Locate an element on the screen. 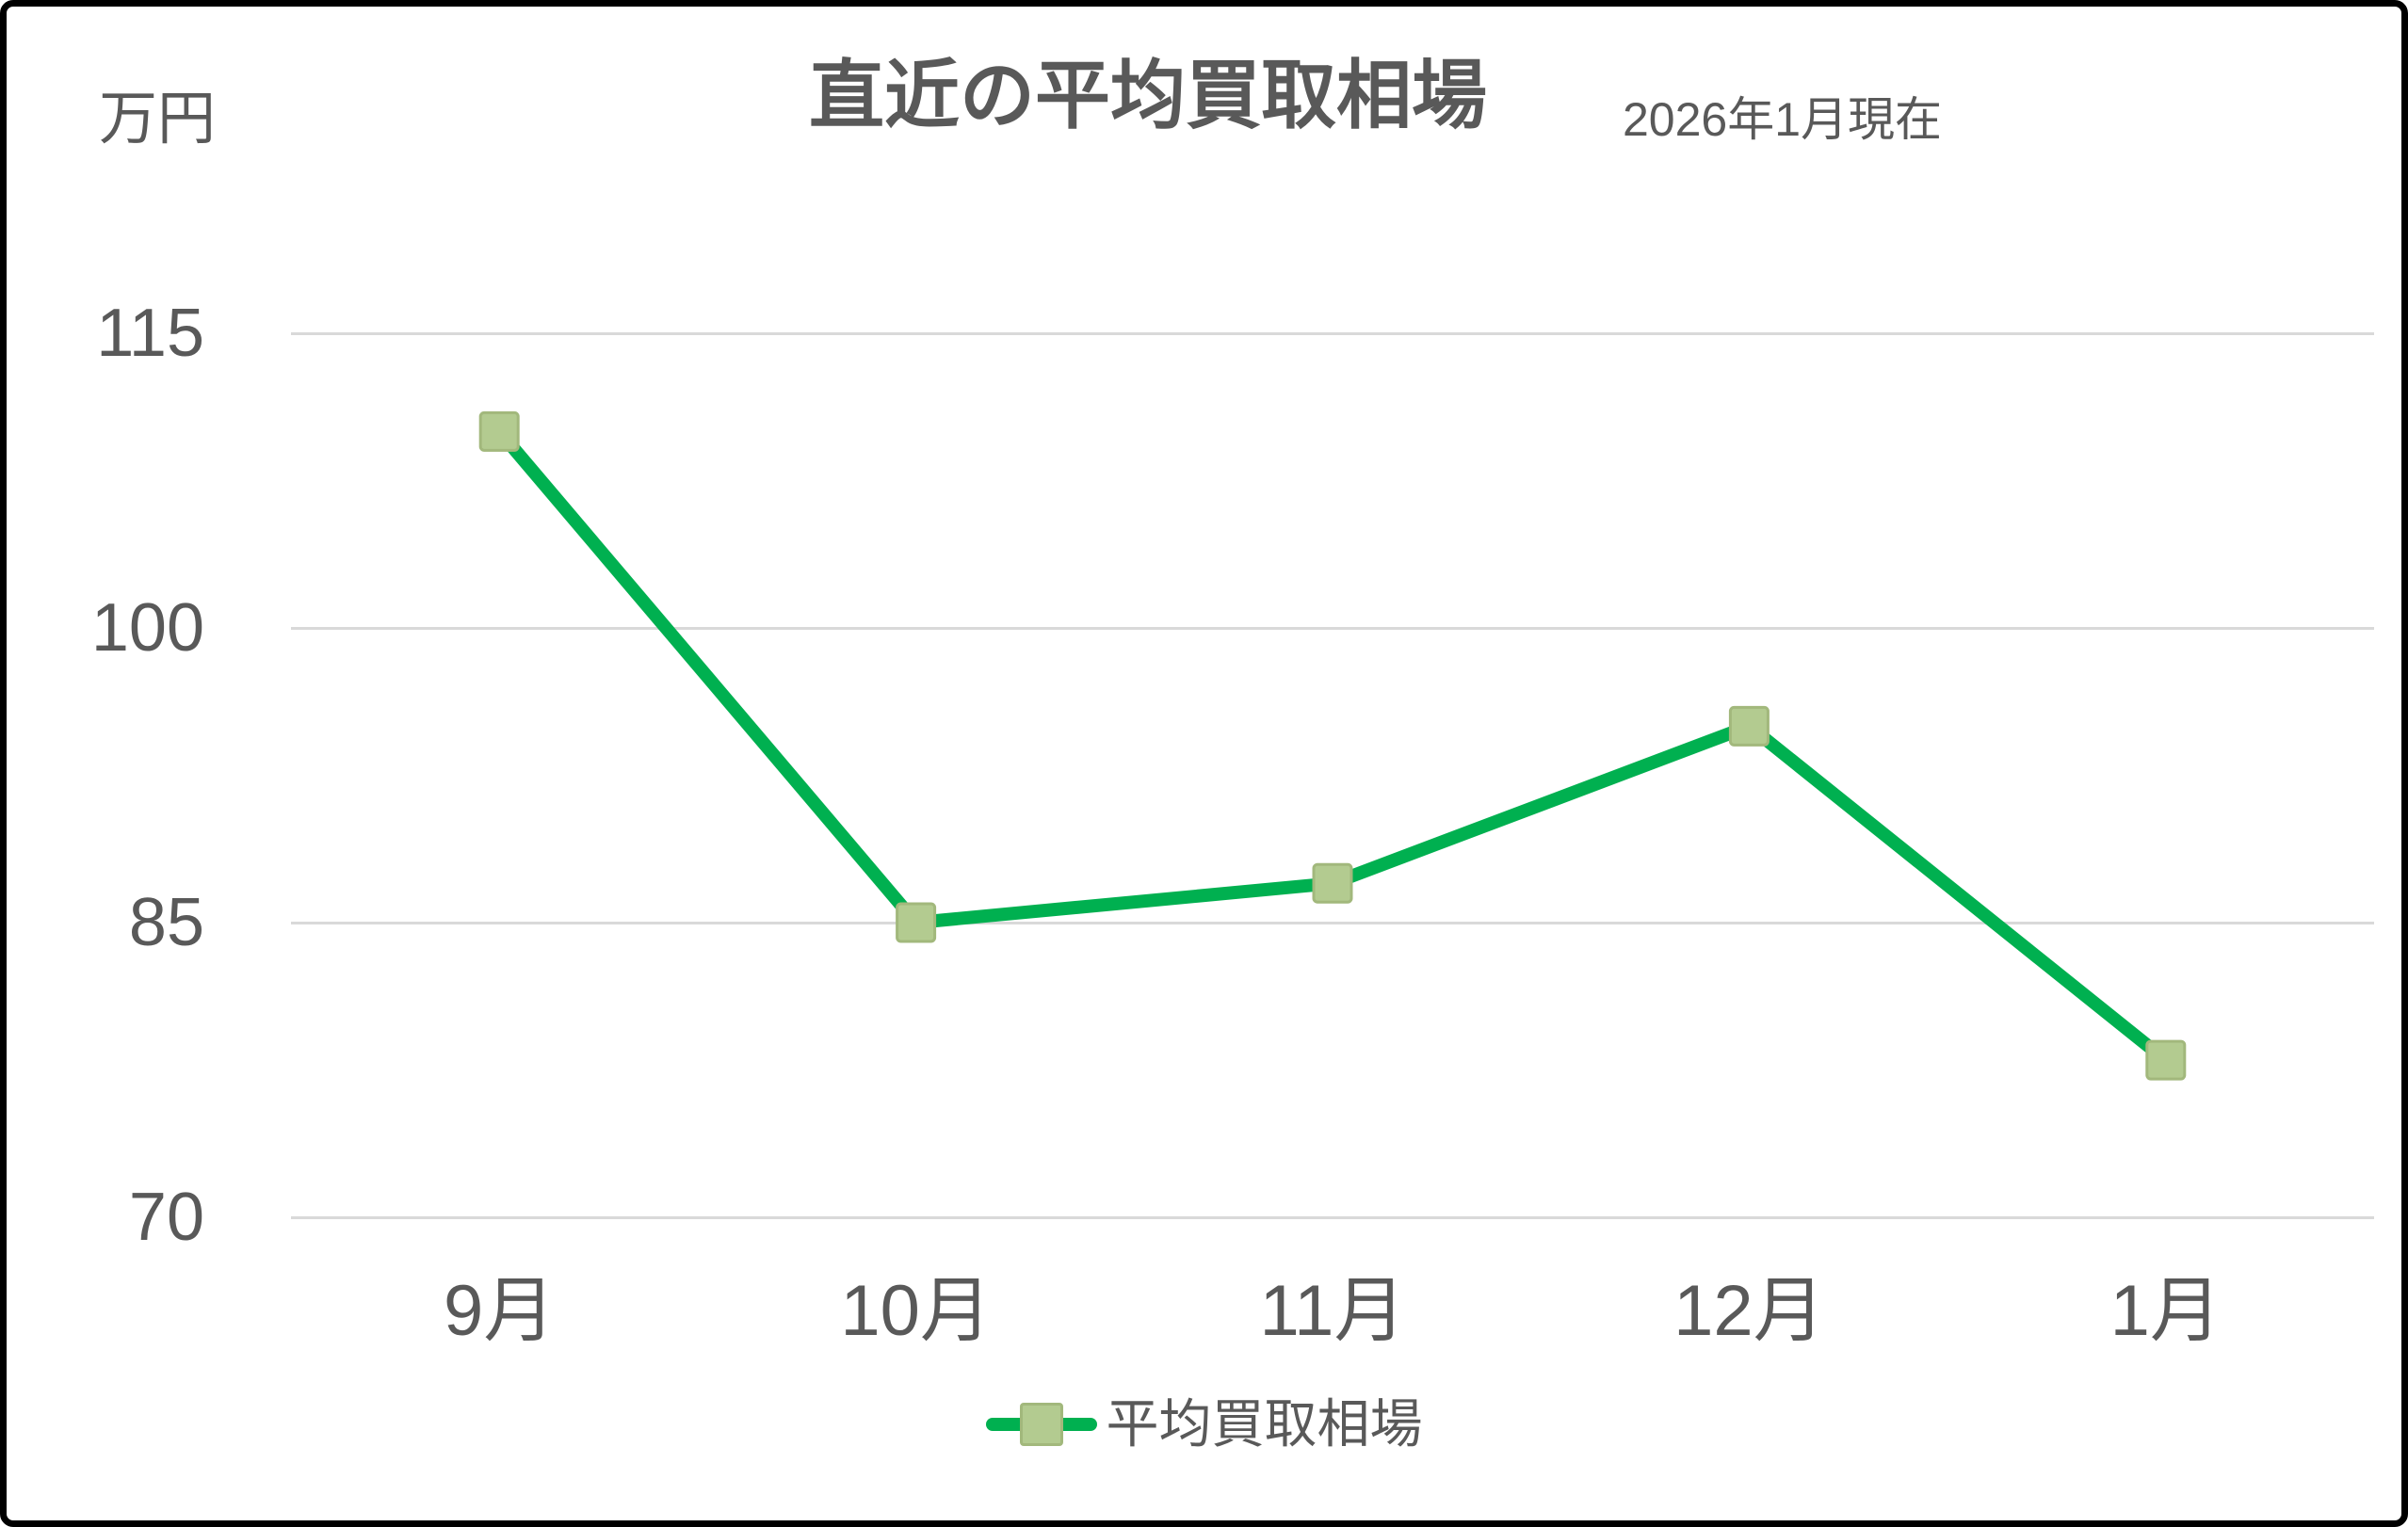 The height and width of the screenshot is (1527, 2408). legend: 平均買取相場 is located at coordinates (1204, 1424).